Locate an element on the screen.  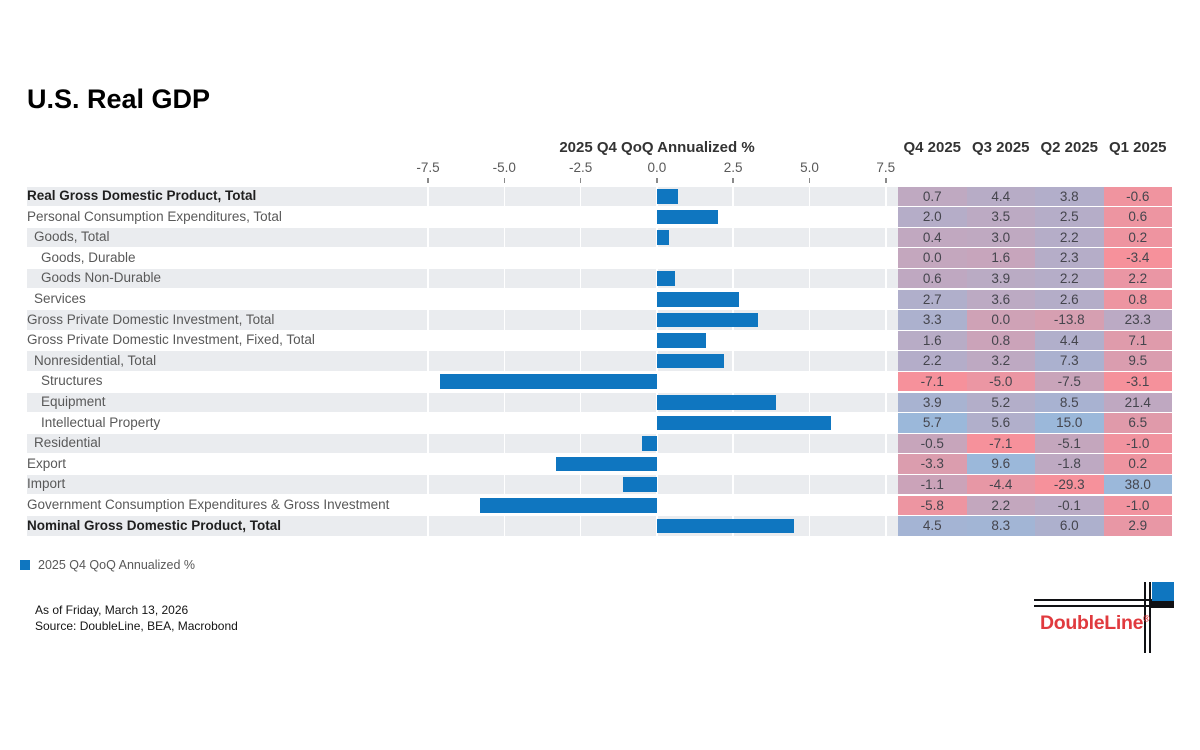
heat-cell: 0.0 is located at coordinates (932, 258).